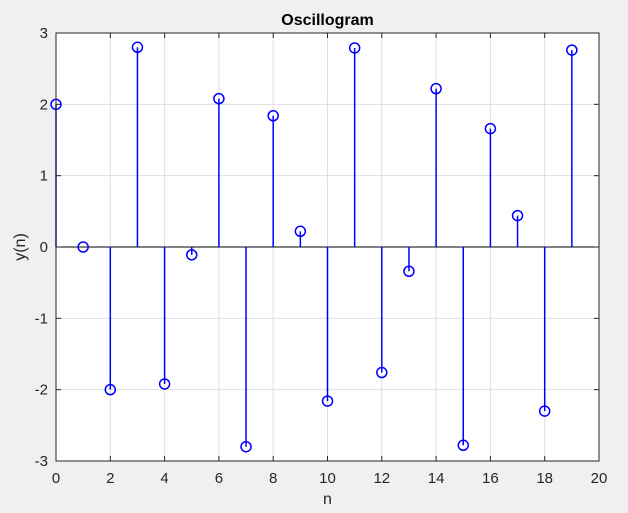  What do you see at coordinates (56, 478) in the screenshot?
I see `x-tick-label: 0` at bounding box center [56, 478].